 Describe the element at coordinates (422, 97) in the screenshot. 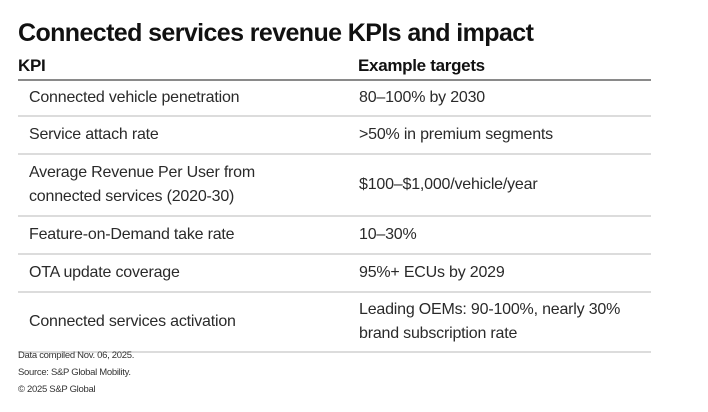

I see `target-cell: 80–100% by 2030` at that location.